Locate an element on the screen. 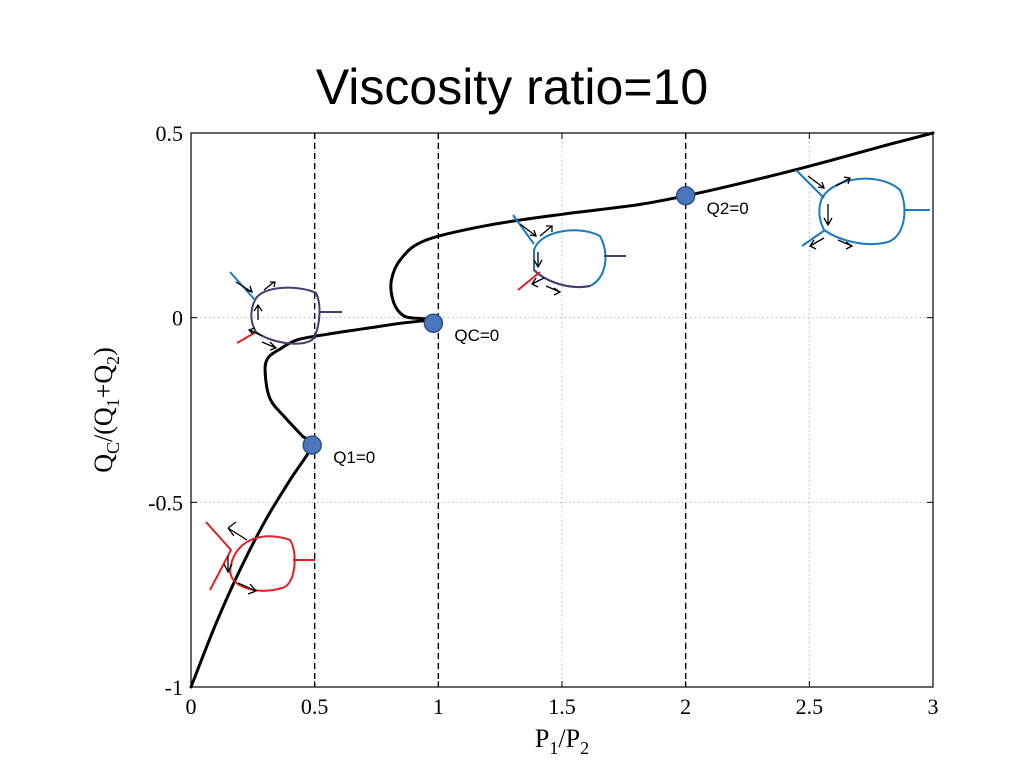  x-tick-label: 2 is located at coordinates (685, 706).